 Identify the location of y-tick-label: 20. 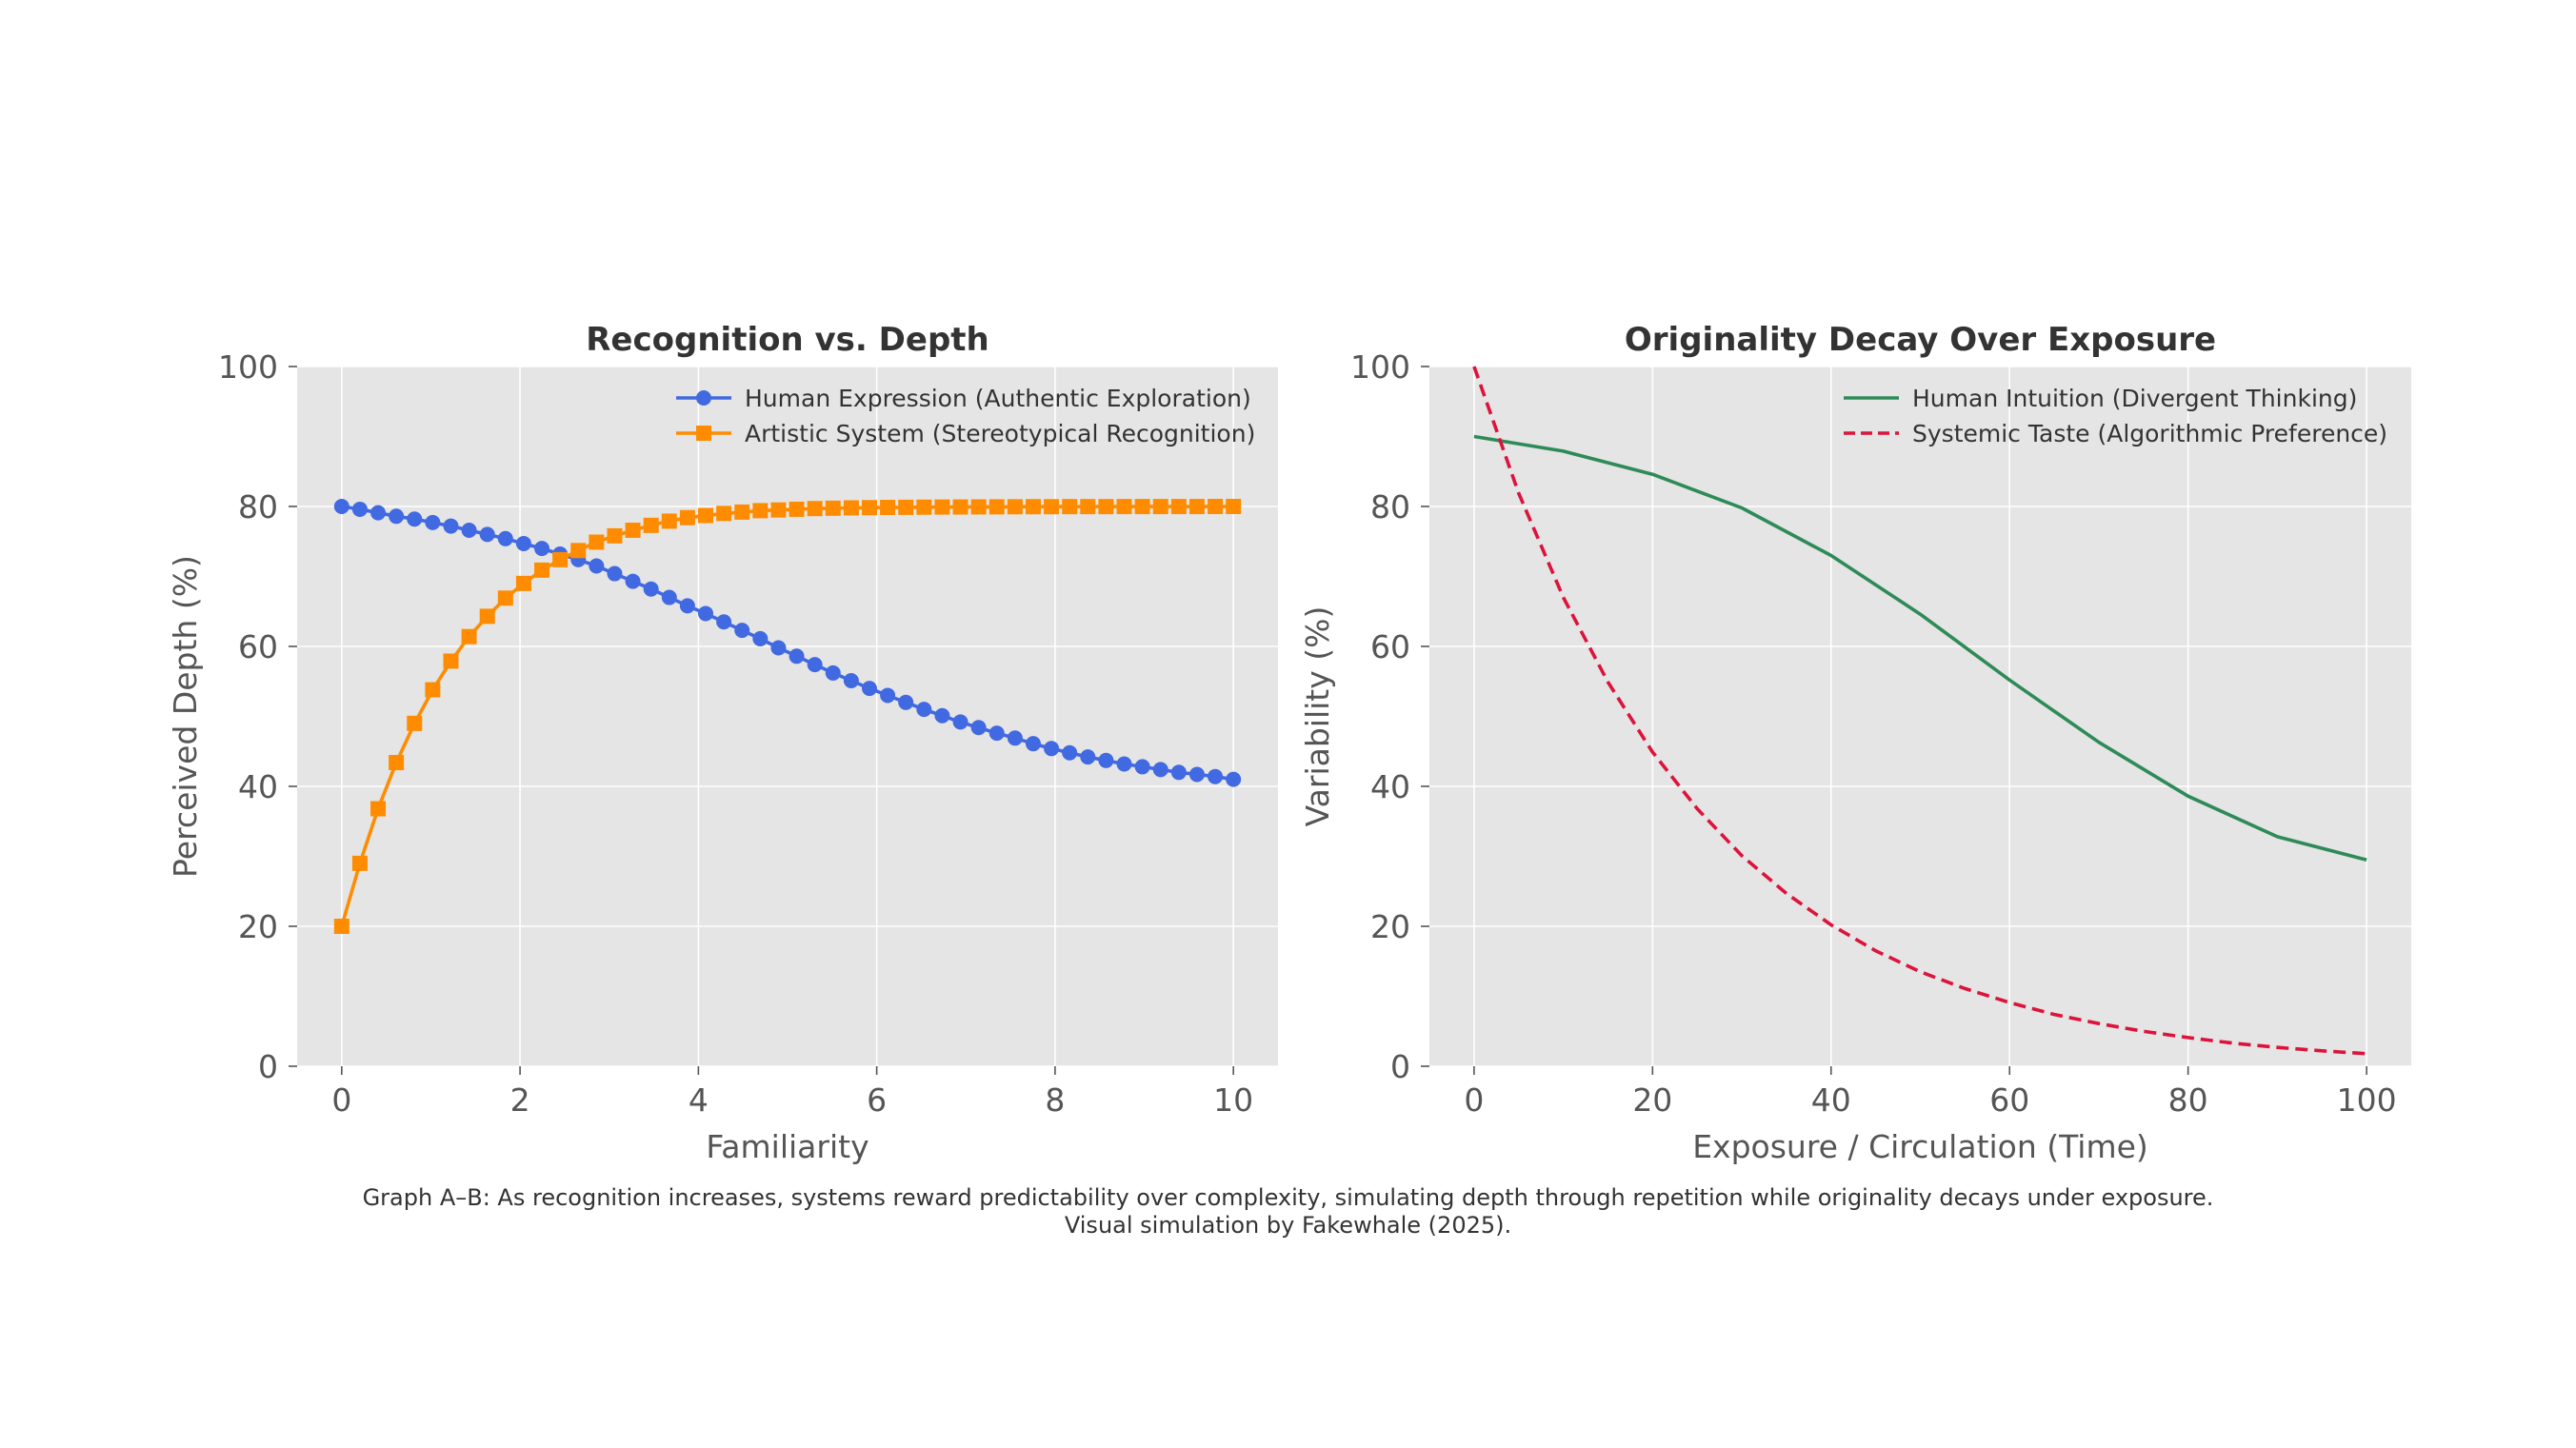
(1390, 926).